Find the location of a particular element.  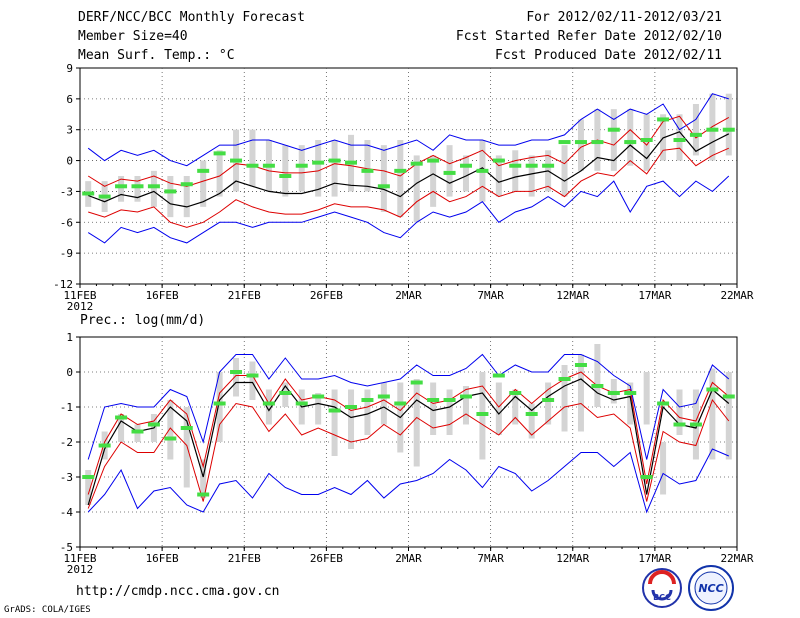

bcc-logo: BCC is located at coordinates (662, 588).